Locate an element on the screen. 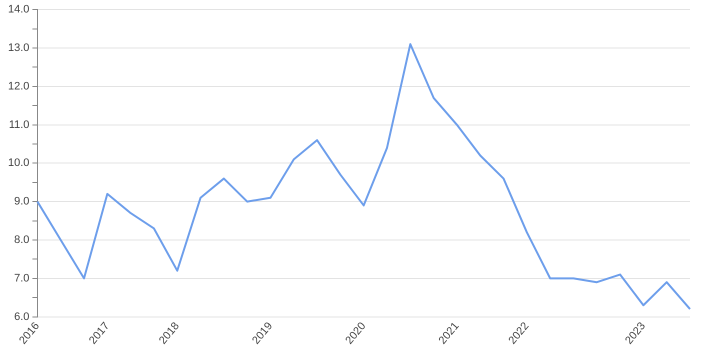 This screenshot has width=720, height=350. y-tick-label: 11.0 is located at coordinates (19, 124).